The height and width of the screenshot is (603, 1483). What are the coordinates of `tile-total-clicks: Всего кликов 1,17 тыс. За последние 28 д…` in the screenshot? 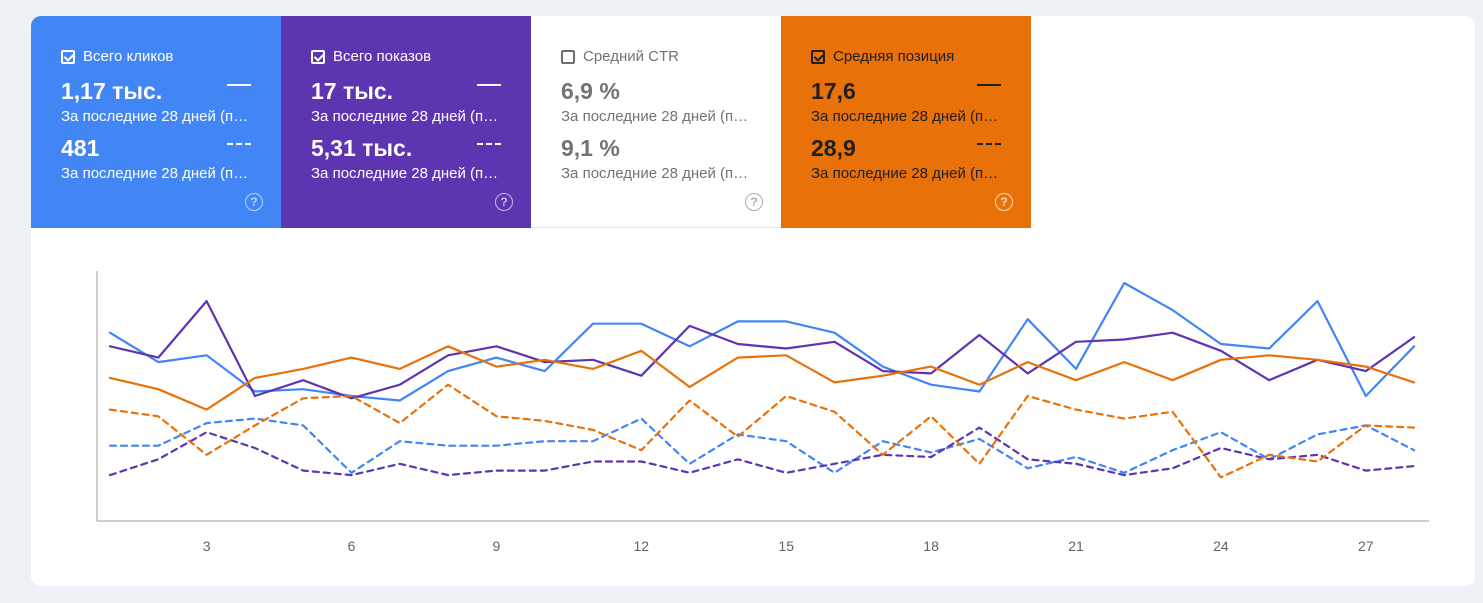 It's located at (156, 122).